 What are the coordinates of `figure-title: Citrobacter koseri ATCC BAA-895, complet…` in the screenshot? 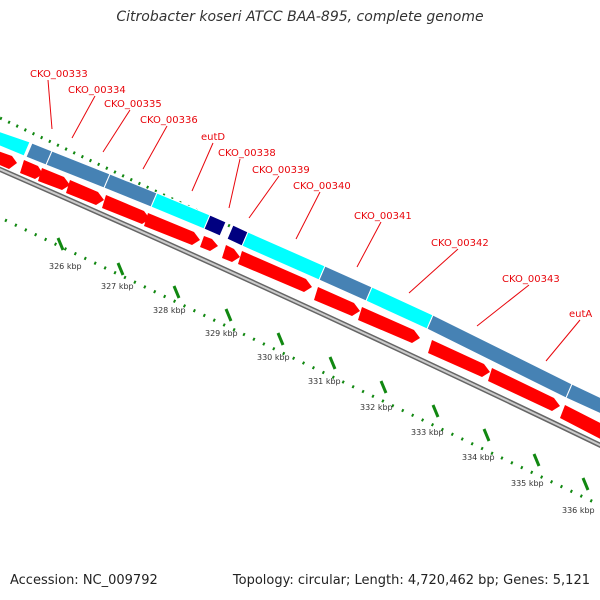 It's located at (300, 17).